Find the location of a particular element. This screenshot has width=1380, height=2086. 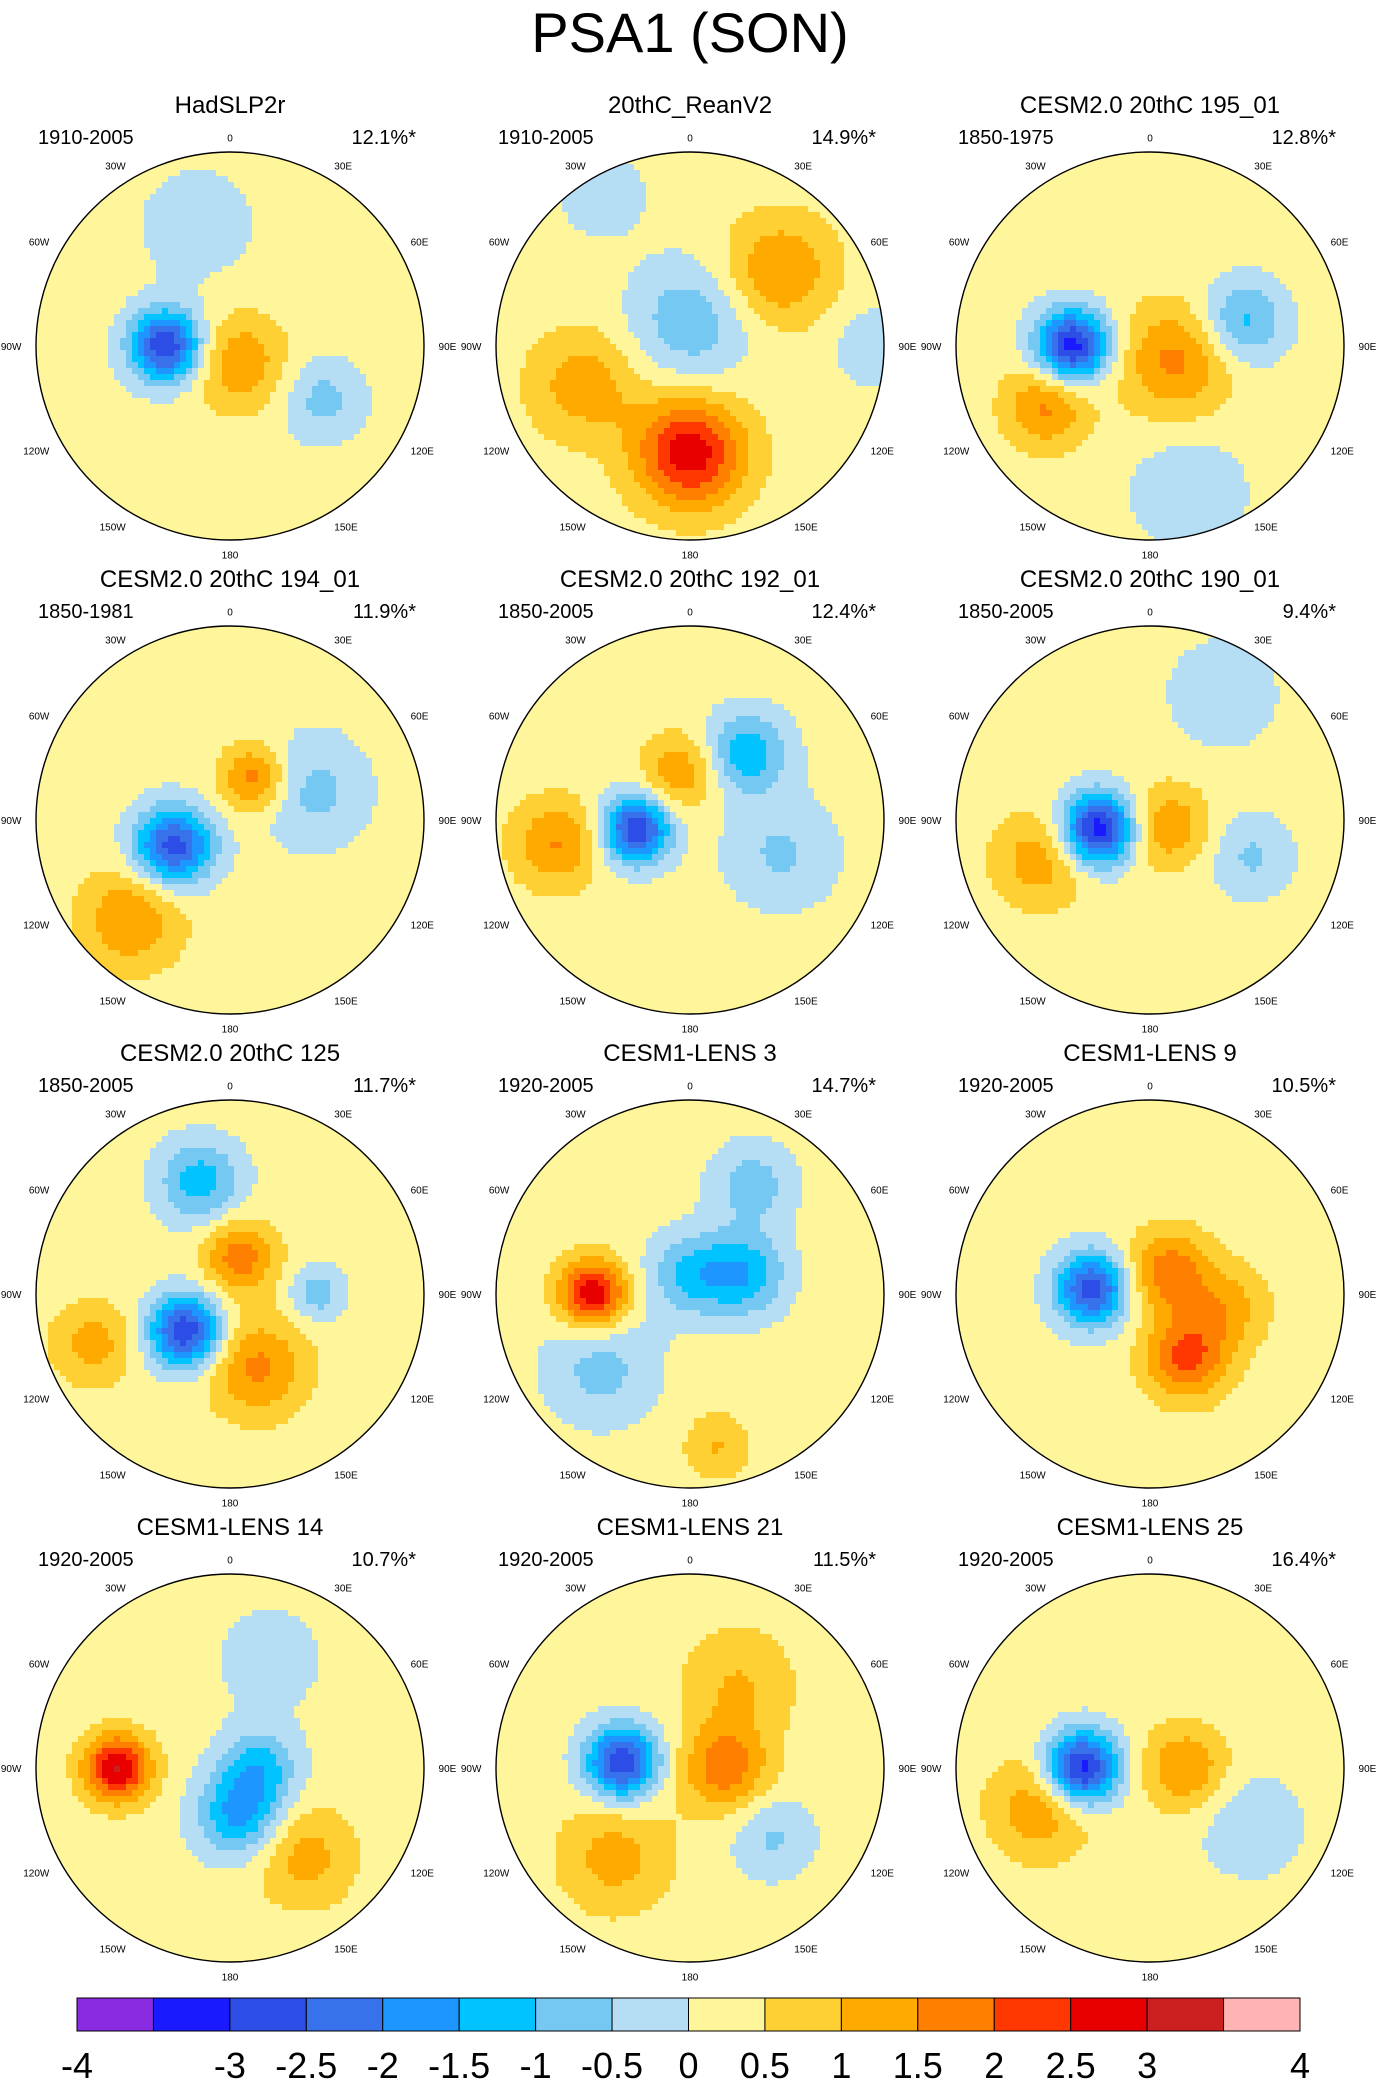

lon-label: 0 is located at coordinates (230, 1560).